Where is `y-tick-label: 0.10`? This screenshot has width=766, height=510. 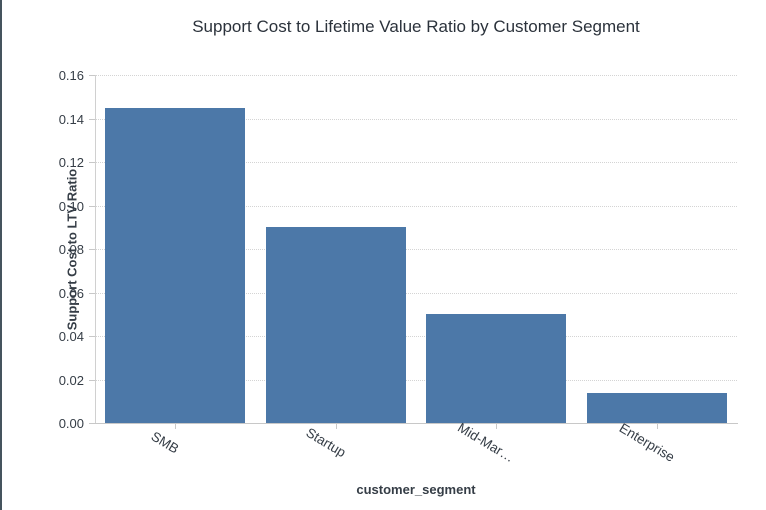
y-tick-label: 0.10 is located at coordinates (71, 206).